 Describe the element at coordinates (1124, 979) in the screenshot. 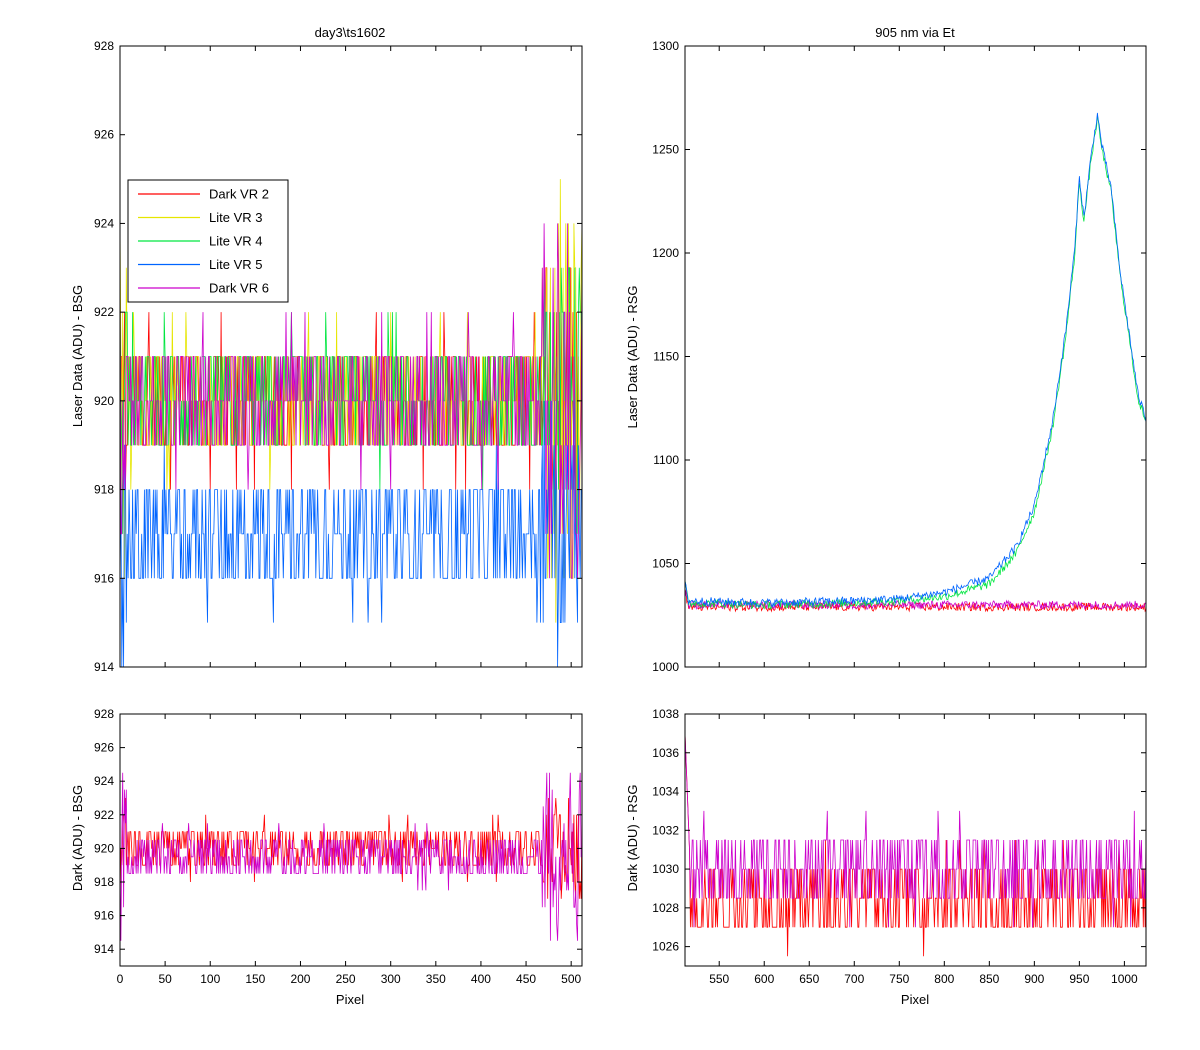

I see `x-tick-label: 1000` at that location.